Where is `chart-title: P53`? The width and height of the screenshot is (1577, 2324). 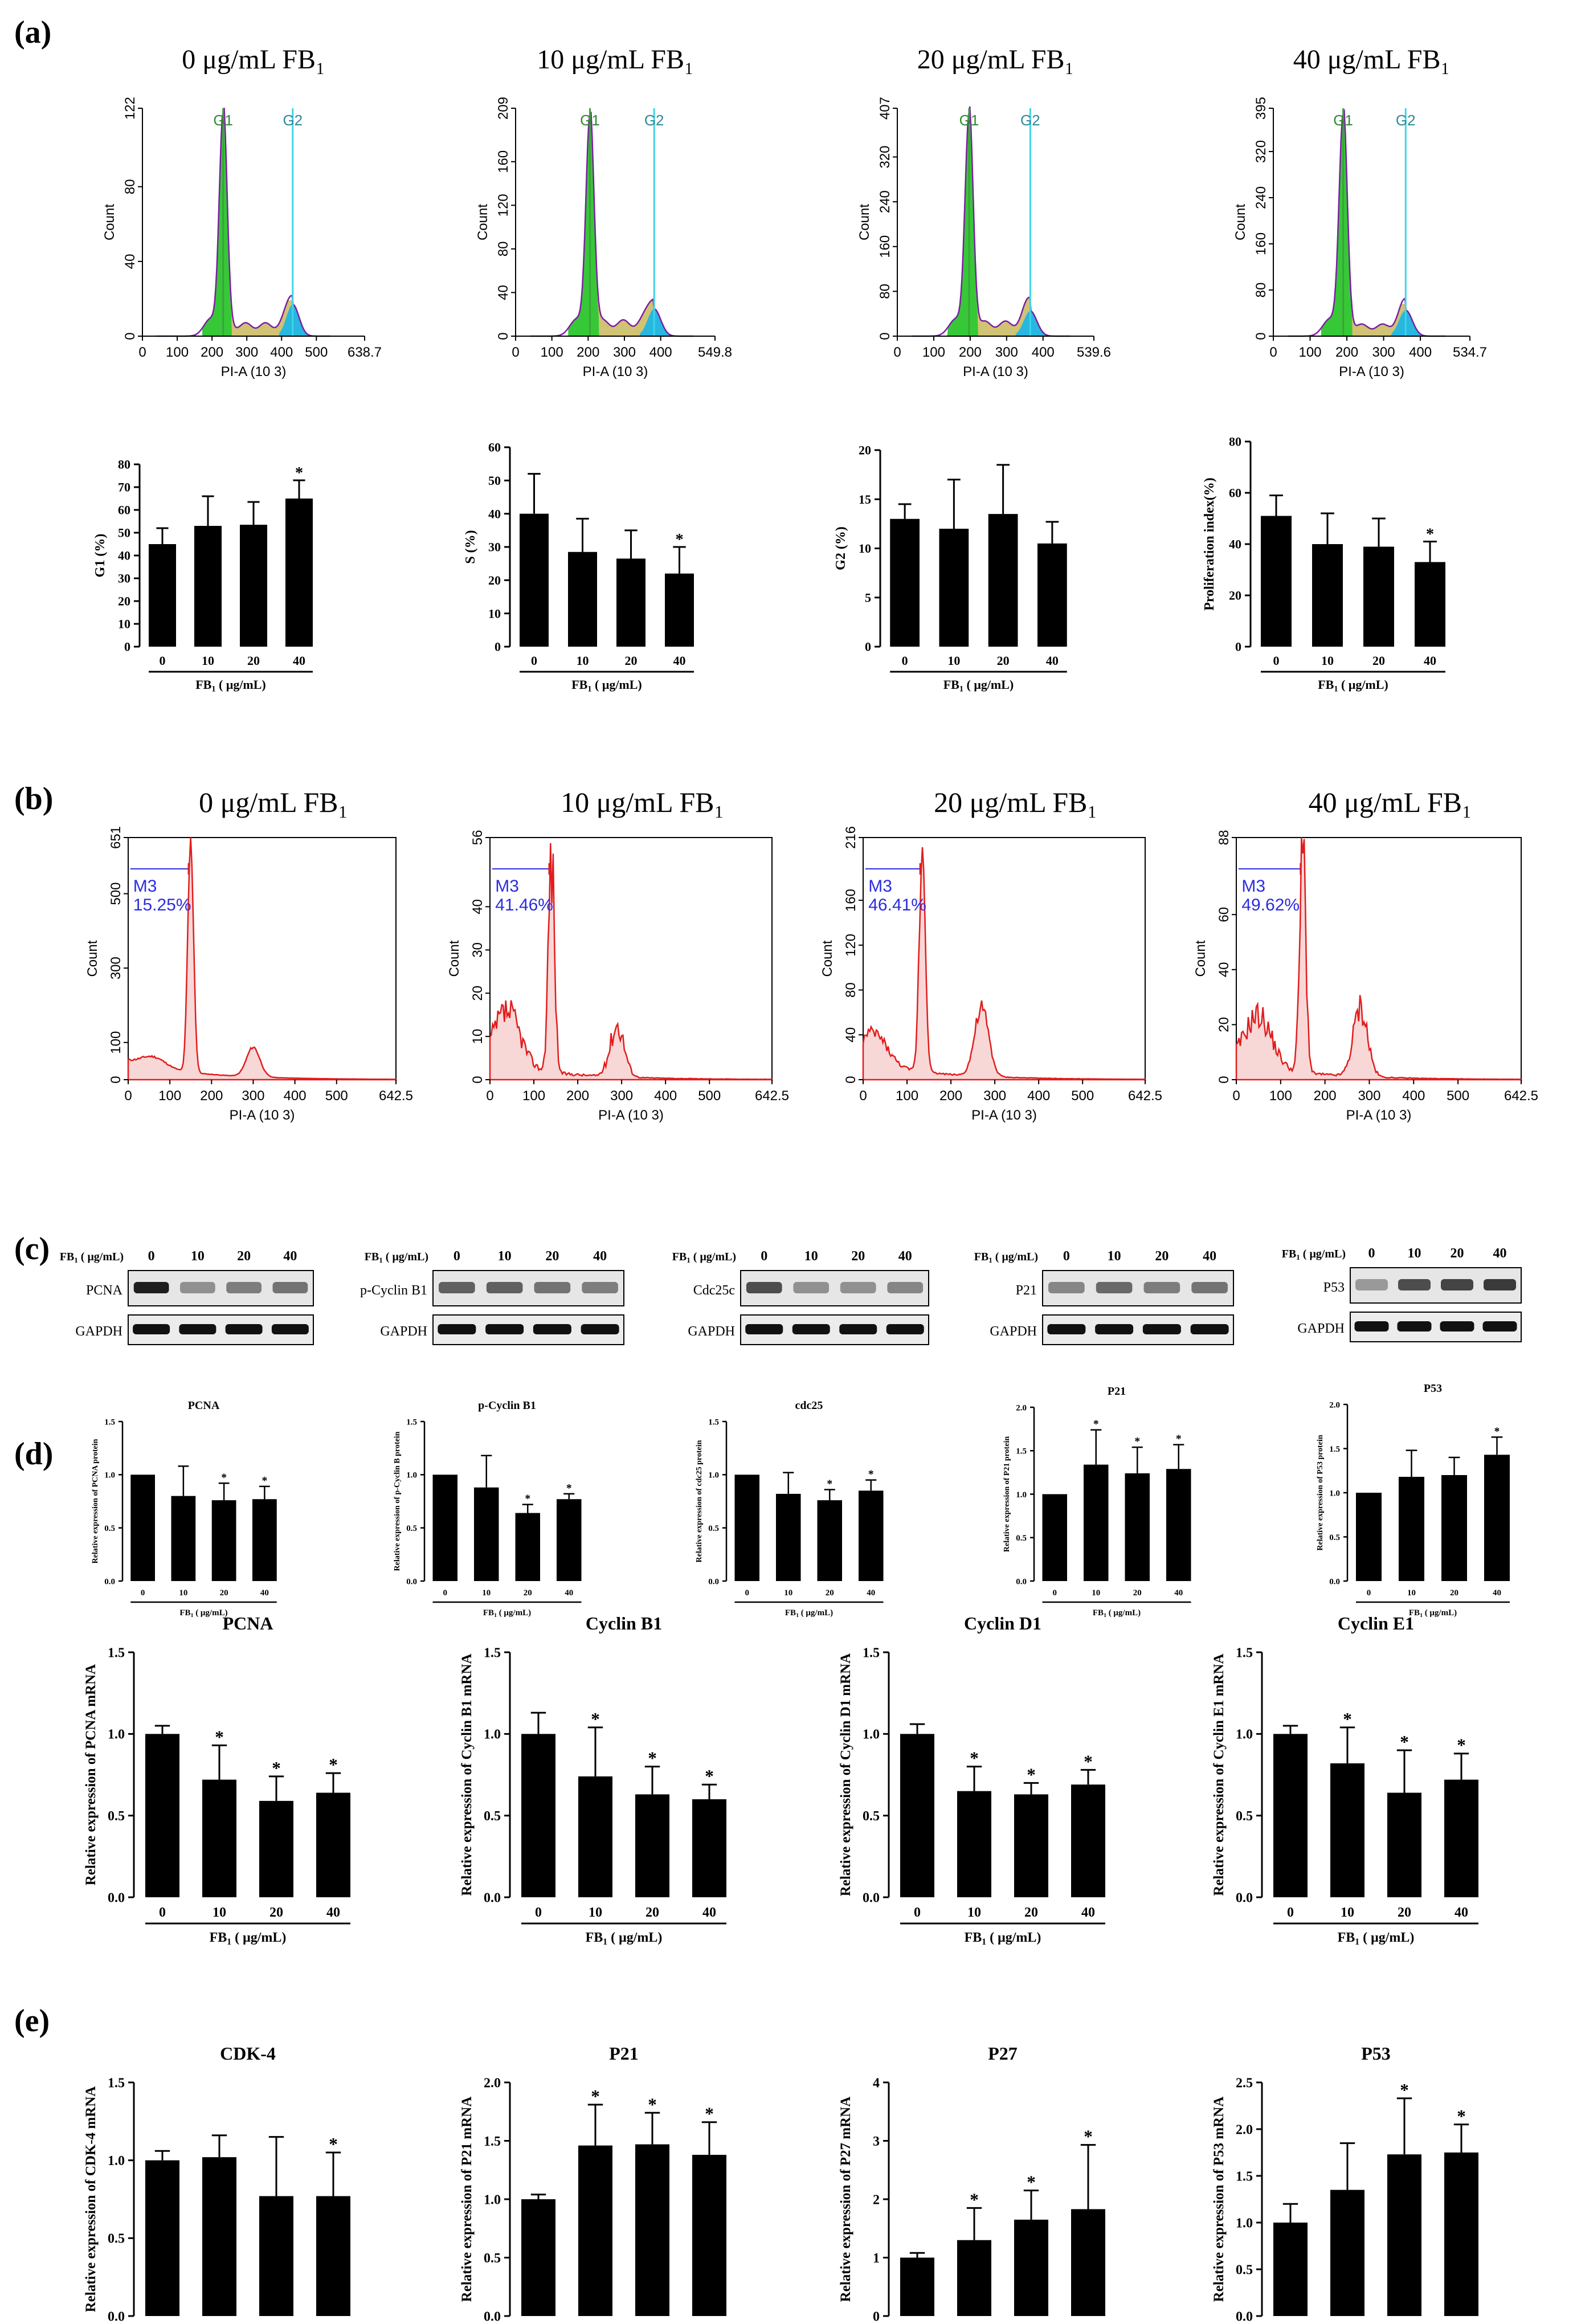
chart-title: P53 is located at coordinates (1376, 2053).